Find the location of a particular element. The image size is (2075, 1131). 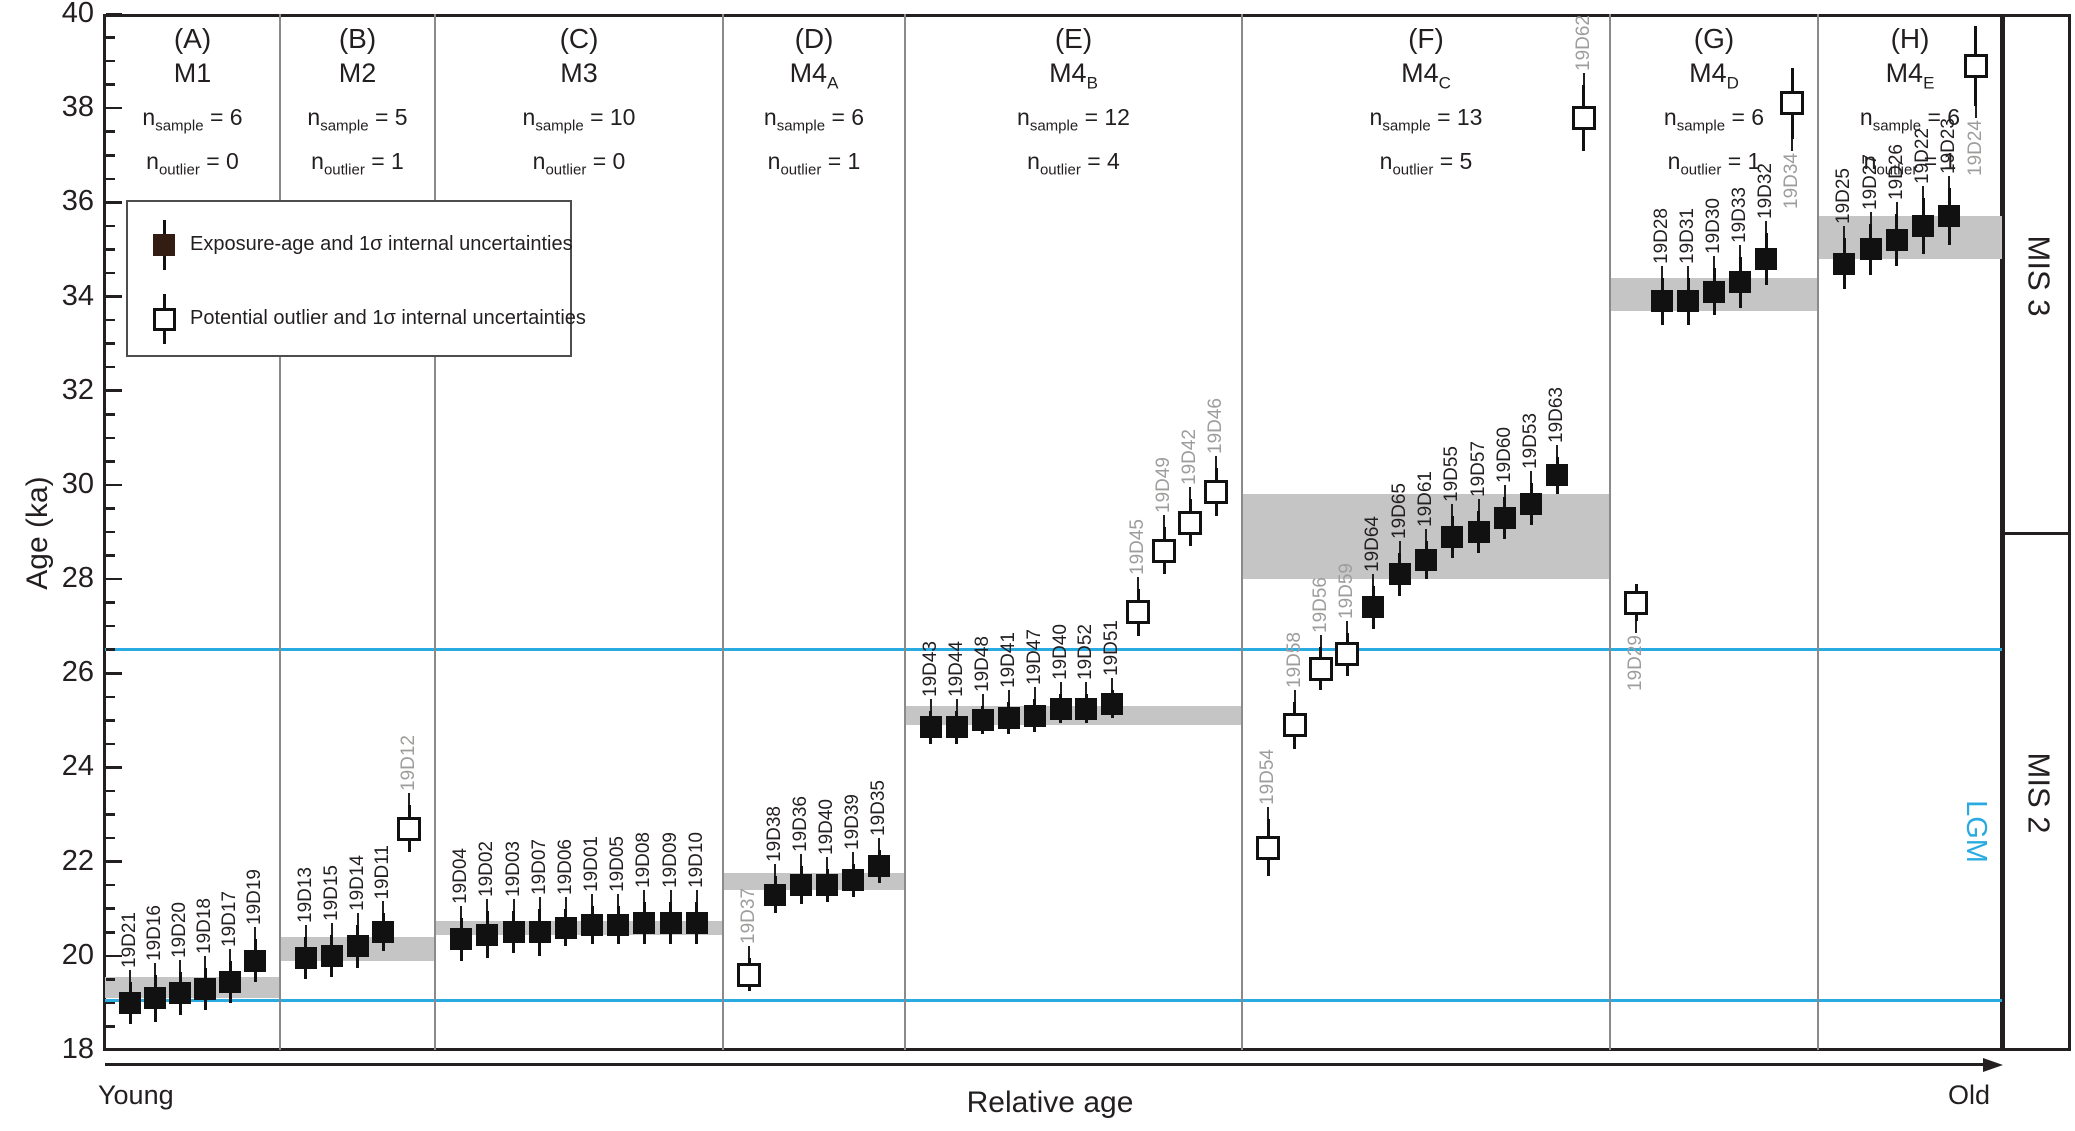

header-text: D is located at coordinates (1732, 83).